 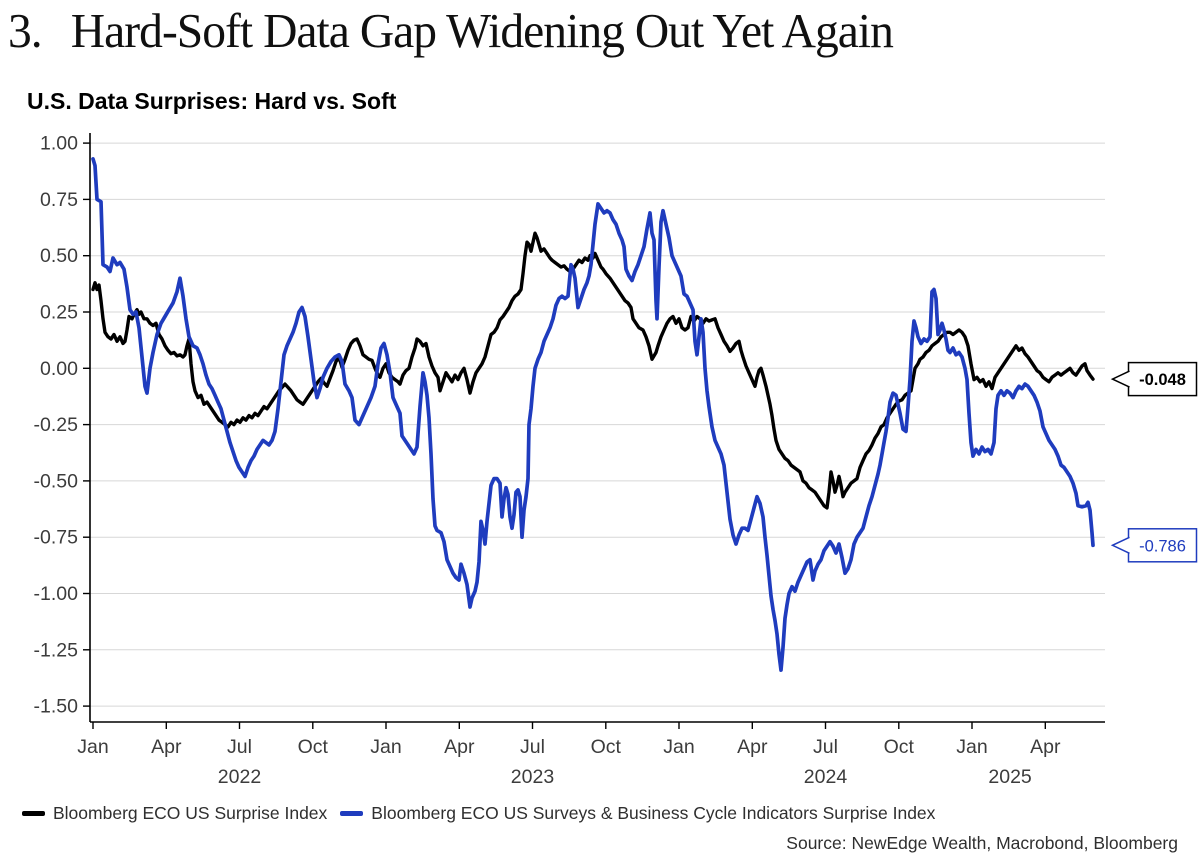 I want to click on y-tick-label: -0.25, so click(x=56, y=425).